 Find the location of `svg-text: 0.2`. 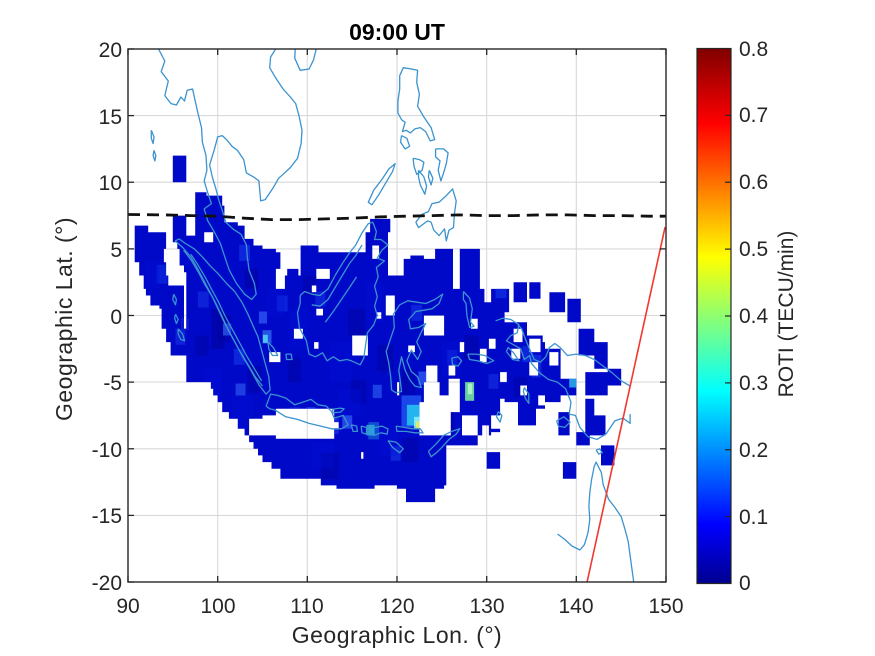

svg-text: 0.2 is located at coordinates (753, 450).